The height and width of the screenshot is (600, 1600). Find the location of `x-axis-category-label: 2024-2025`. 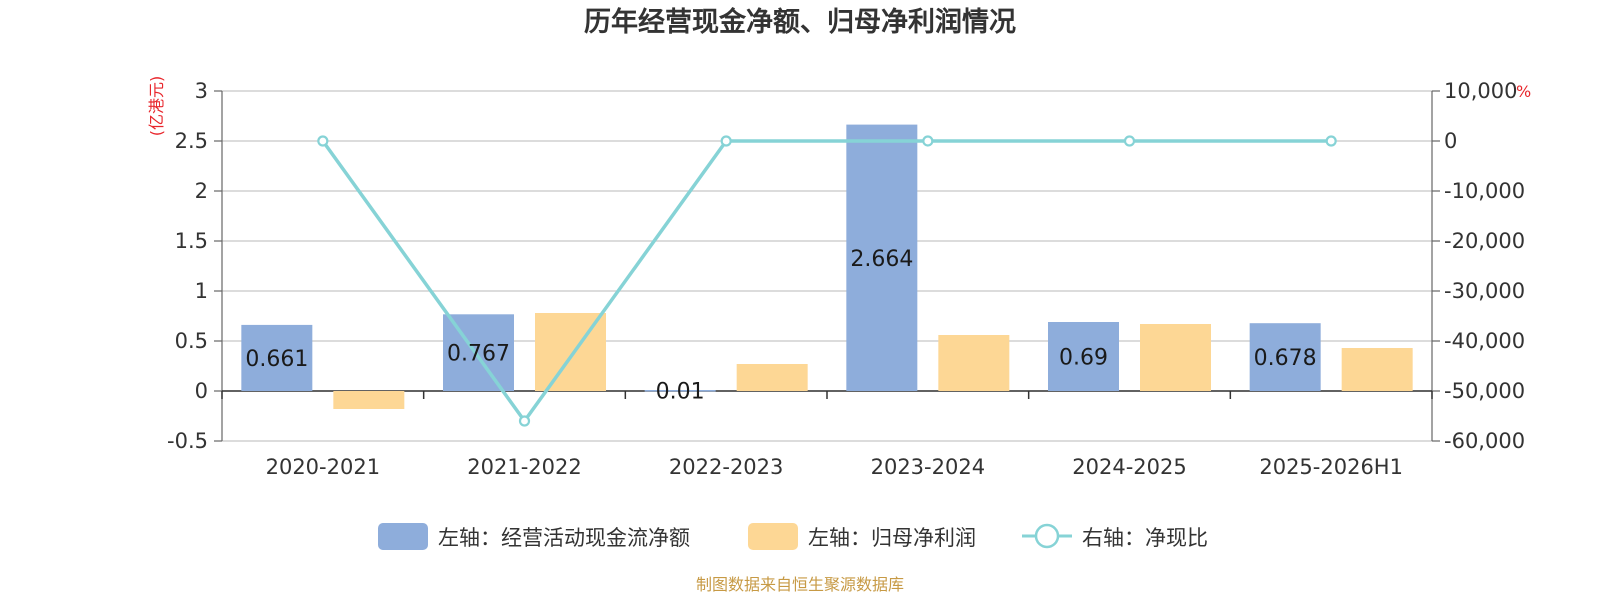

x-axis-category-label: 2024-2025 is located at coordinates (1129, 467).